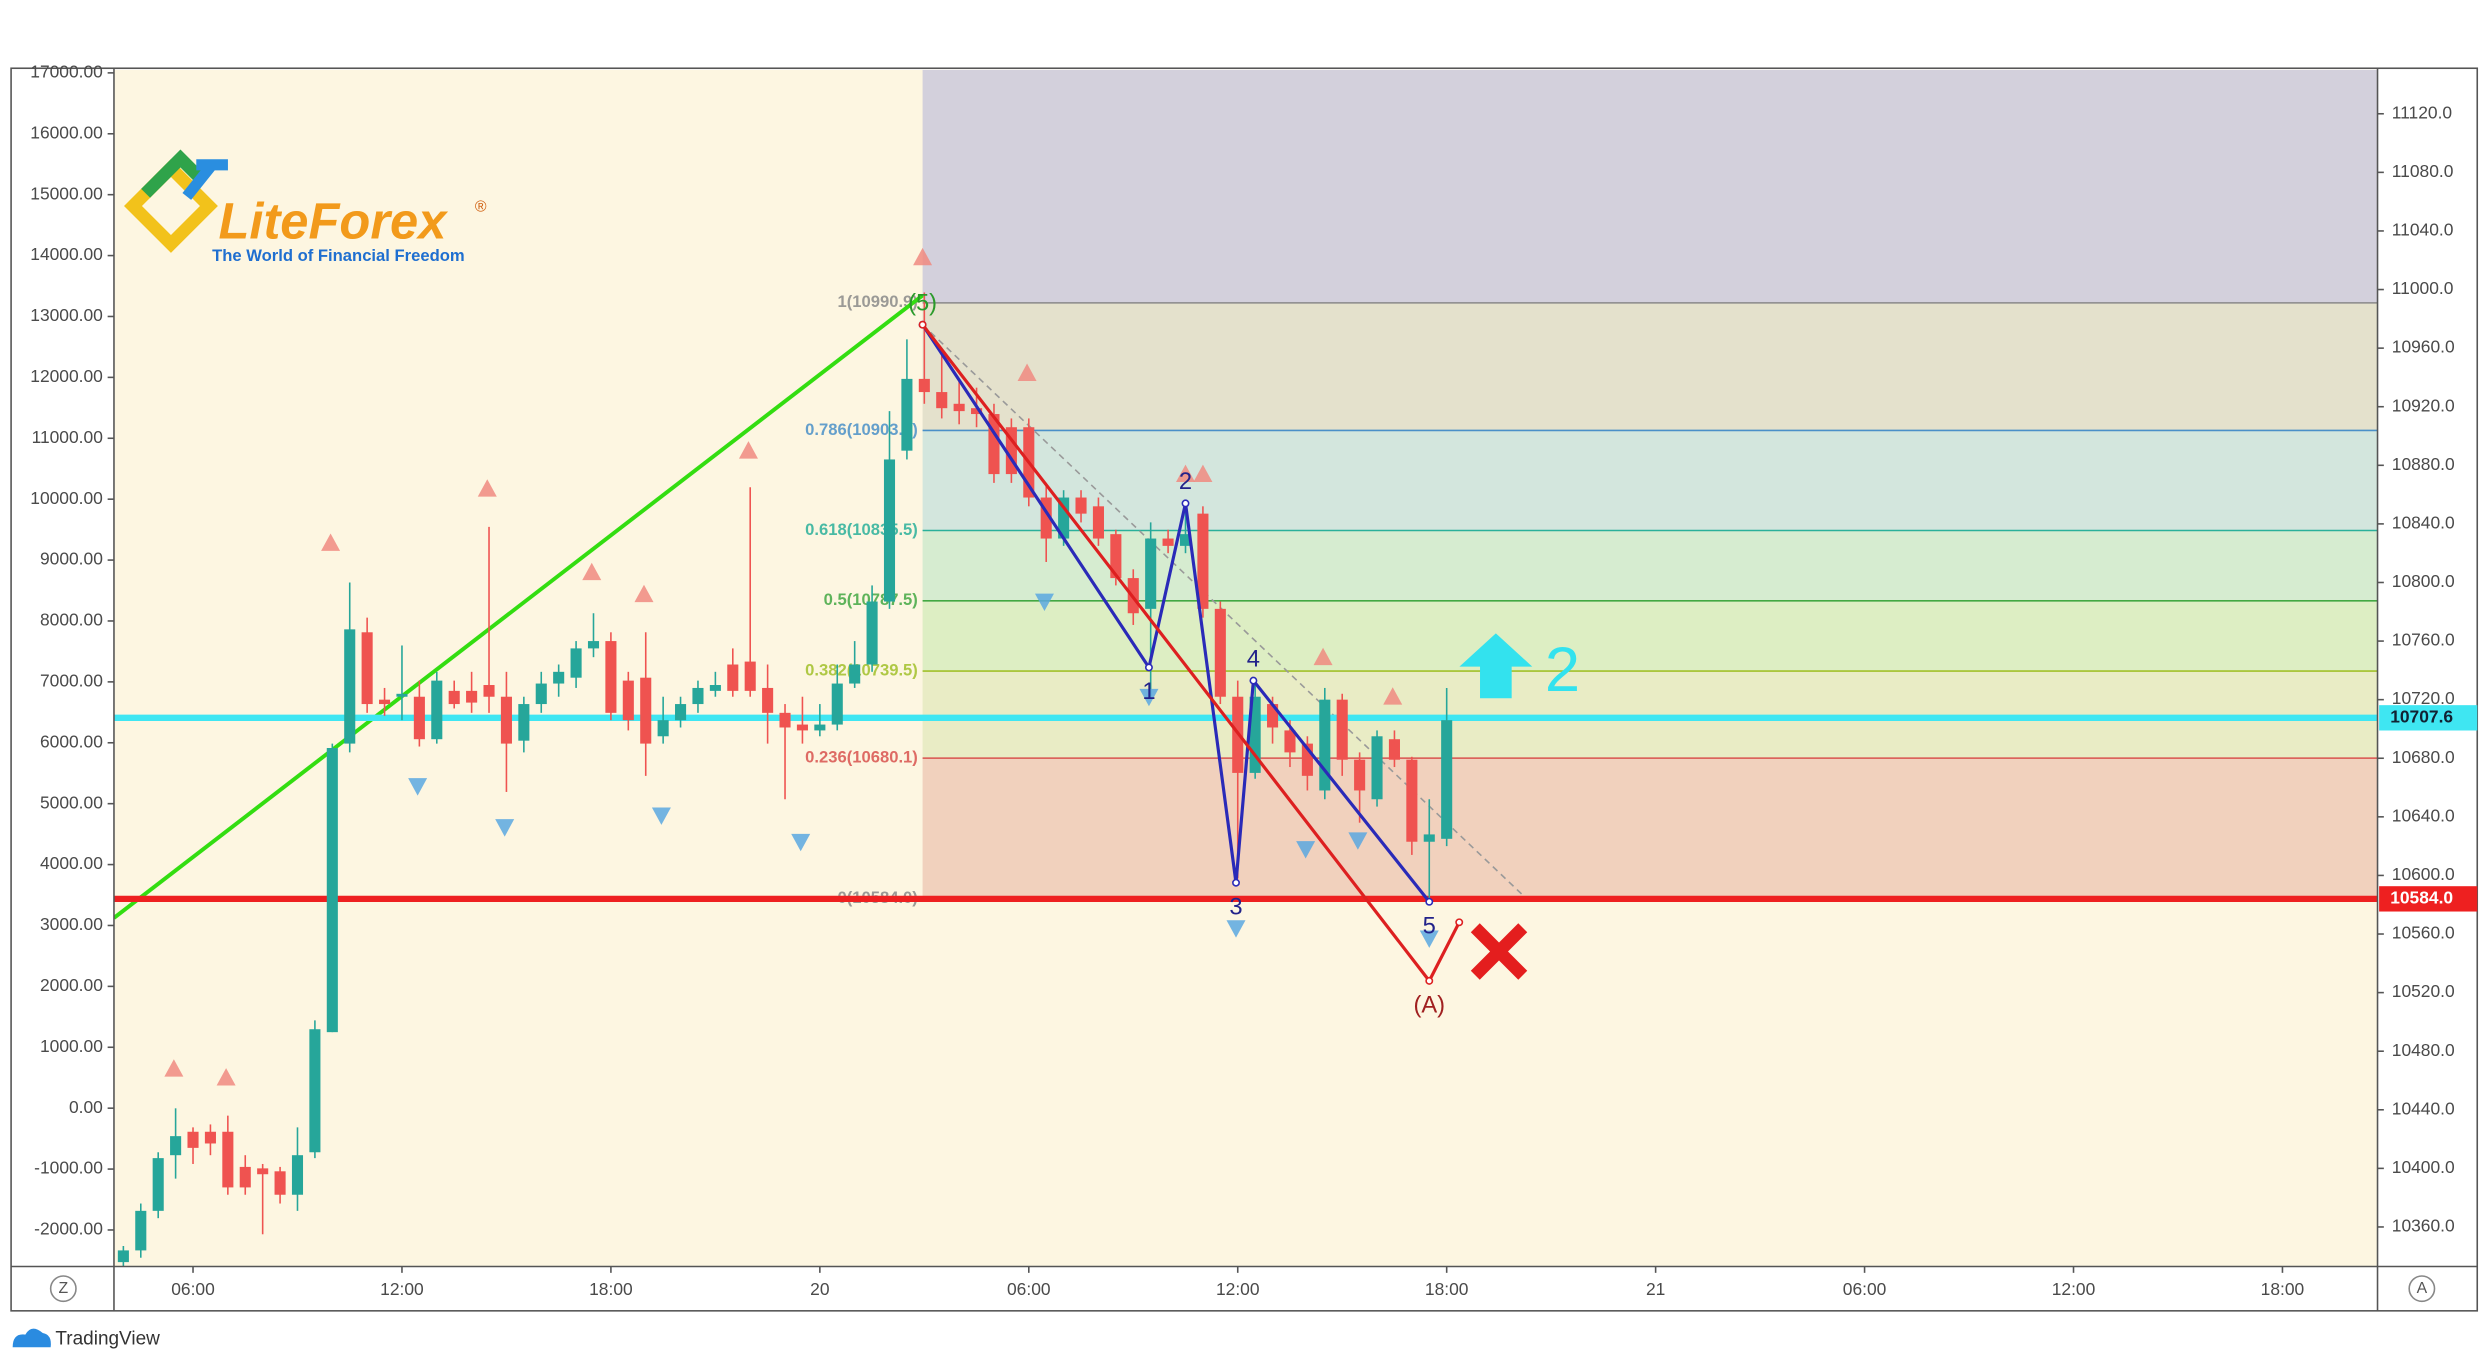  I want to click on y2-tick-label: 10400.0, so click(2423, 1167).